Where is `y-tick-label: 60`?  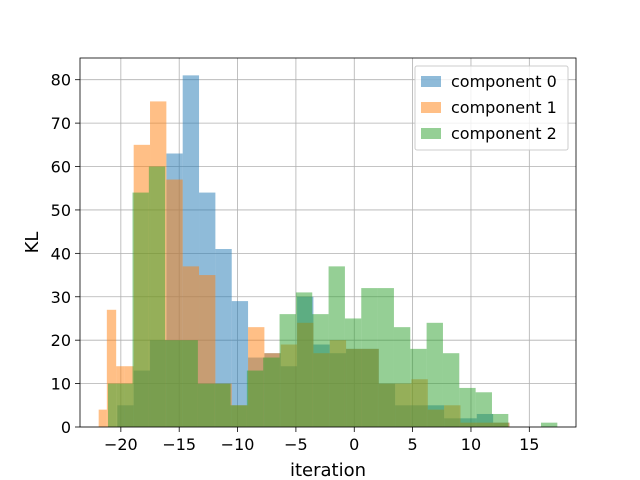 y-tick-label: 60 is located at coordinates (61, 167).